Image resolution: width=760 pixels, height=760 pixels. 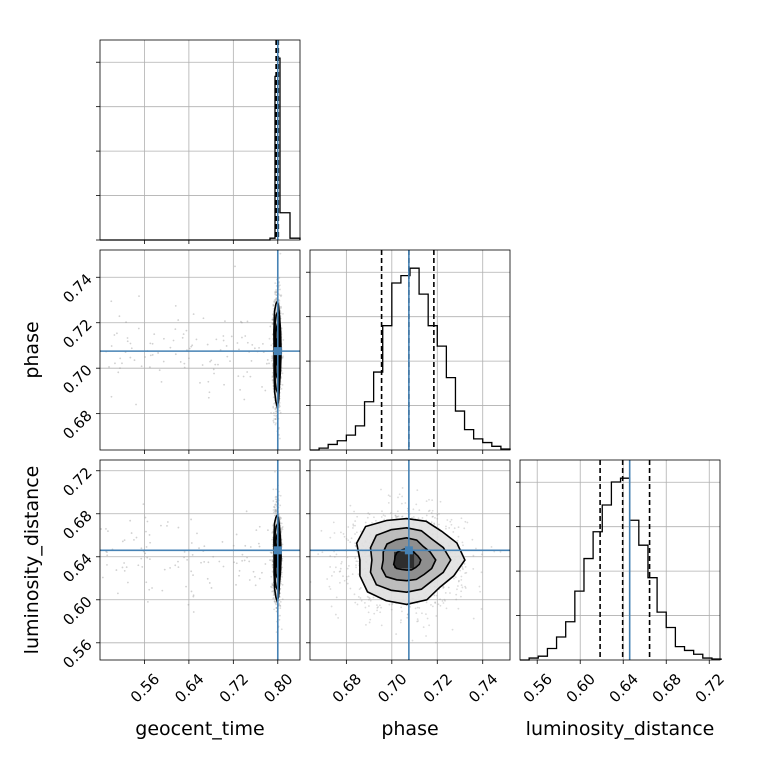 I want to click on x-tick-label: 0.72, so click(x=710, y=688).